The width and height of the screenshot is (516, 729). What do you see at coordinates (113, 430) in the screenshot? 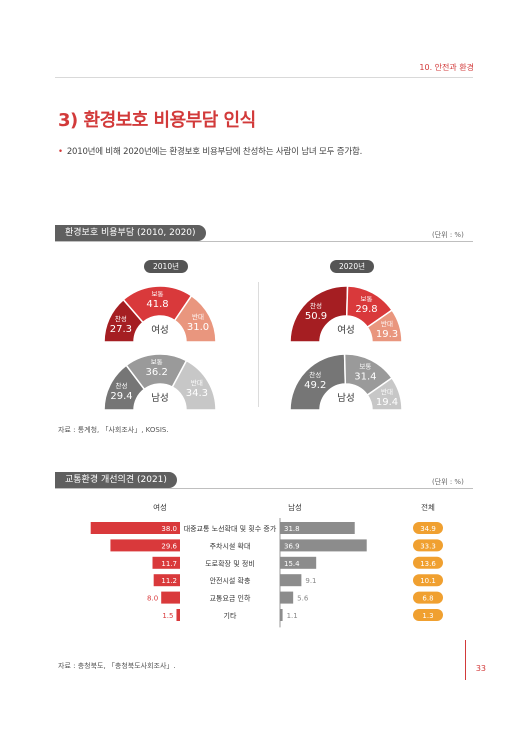
I see `panel1-source: 자료 : 통계청, 「사회조사」, KOSIS.` at bounding box center [113, 430].